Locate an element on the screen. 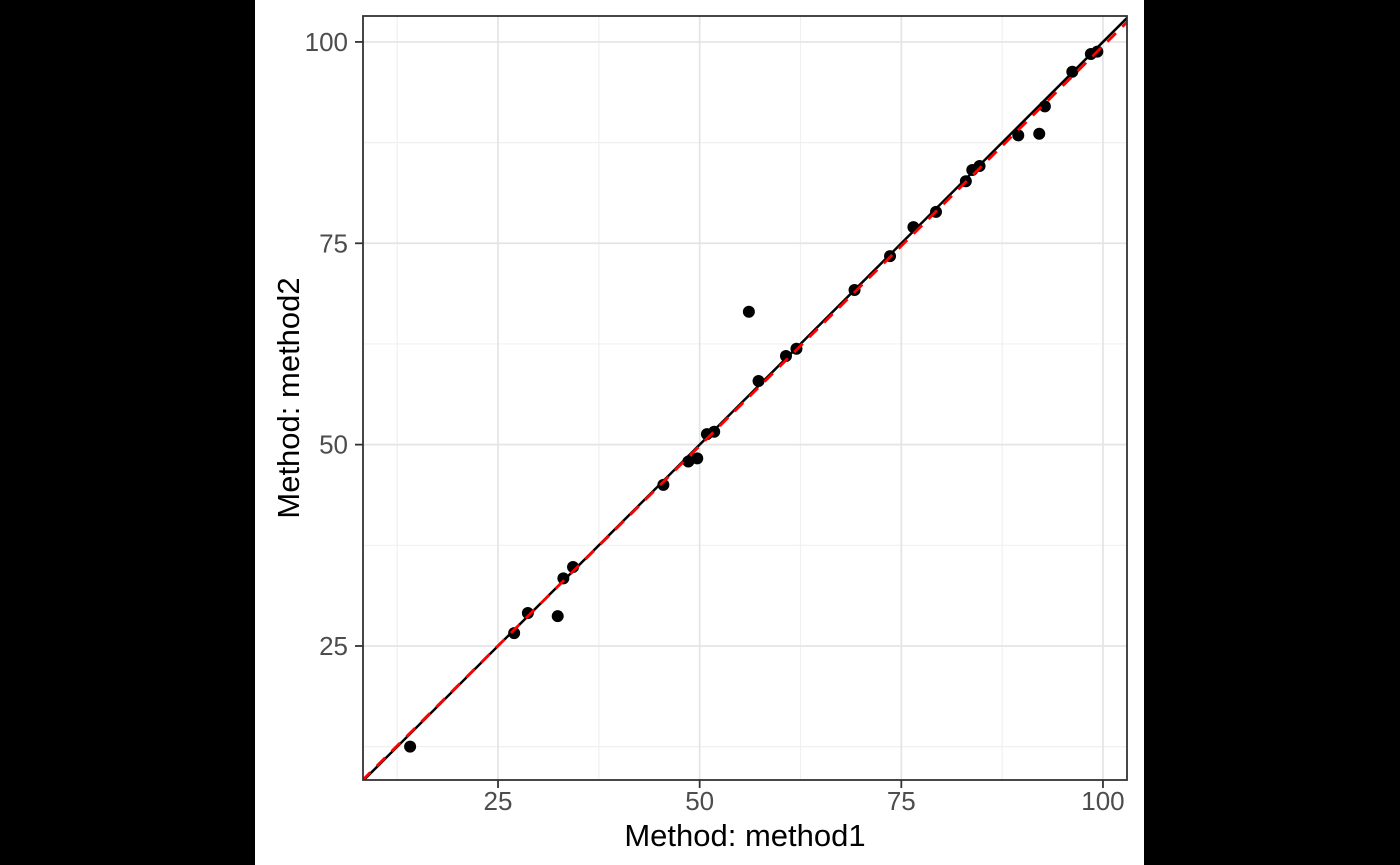 This screenshot has width=1400, height=865. x-tick-label: 25 is located at coordinates (498, 801).